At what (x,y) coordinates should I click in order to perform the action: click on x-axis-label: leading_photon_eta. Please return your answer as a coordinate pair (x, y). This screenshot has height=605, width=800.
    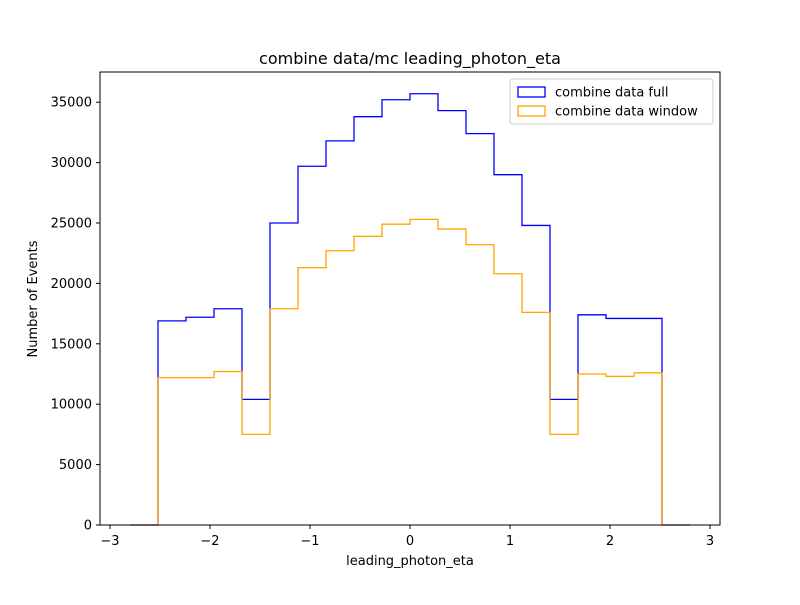
    Looking at the image, I should click on (410, 561).